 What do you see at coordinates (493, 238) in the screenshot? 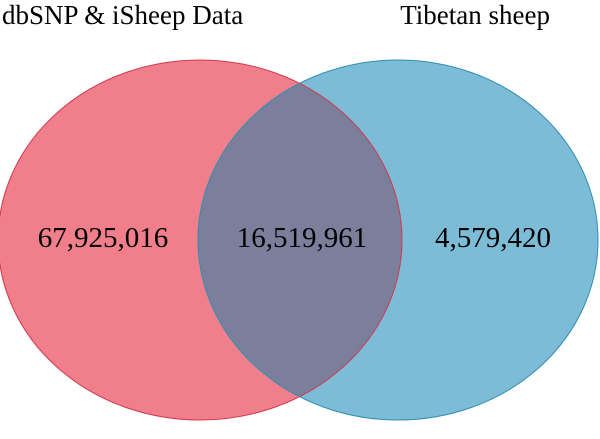
I see `count-tibetan-sheep-only: 4,579,420` at bounding box center [493, 238].